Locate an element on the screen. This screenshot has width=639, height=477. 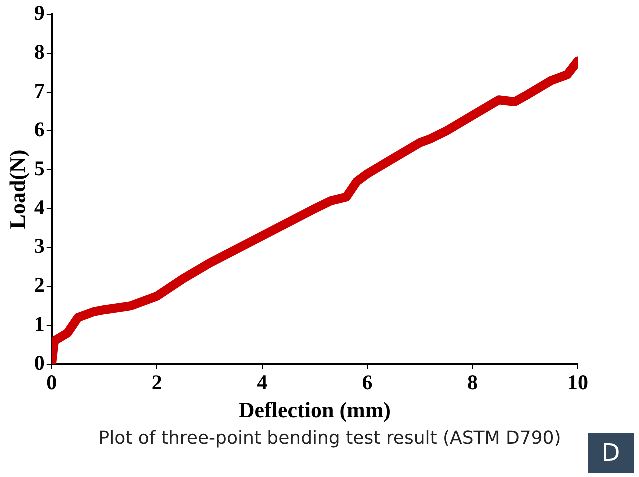
y-tick-label: 4 is located at coordinates (40, 207).